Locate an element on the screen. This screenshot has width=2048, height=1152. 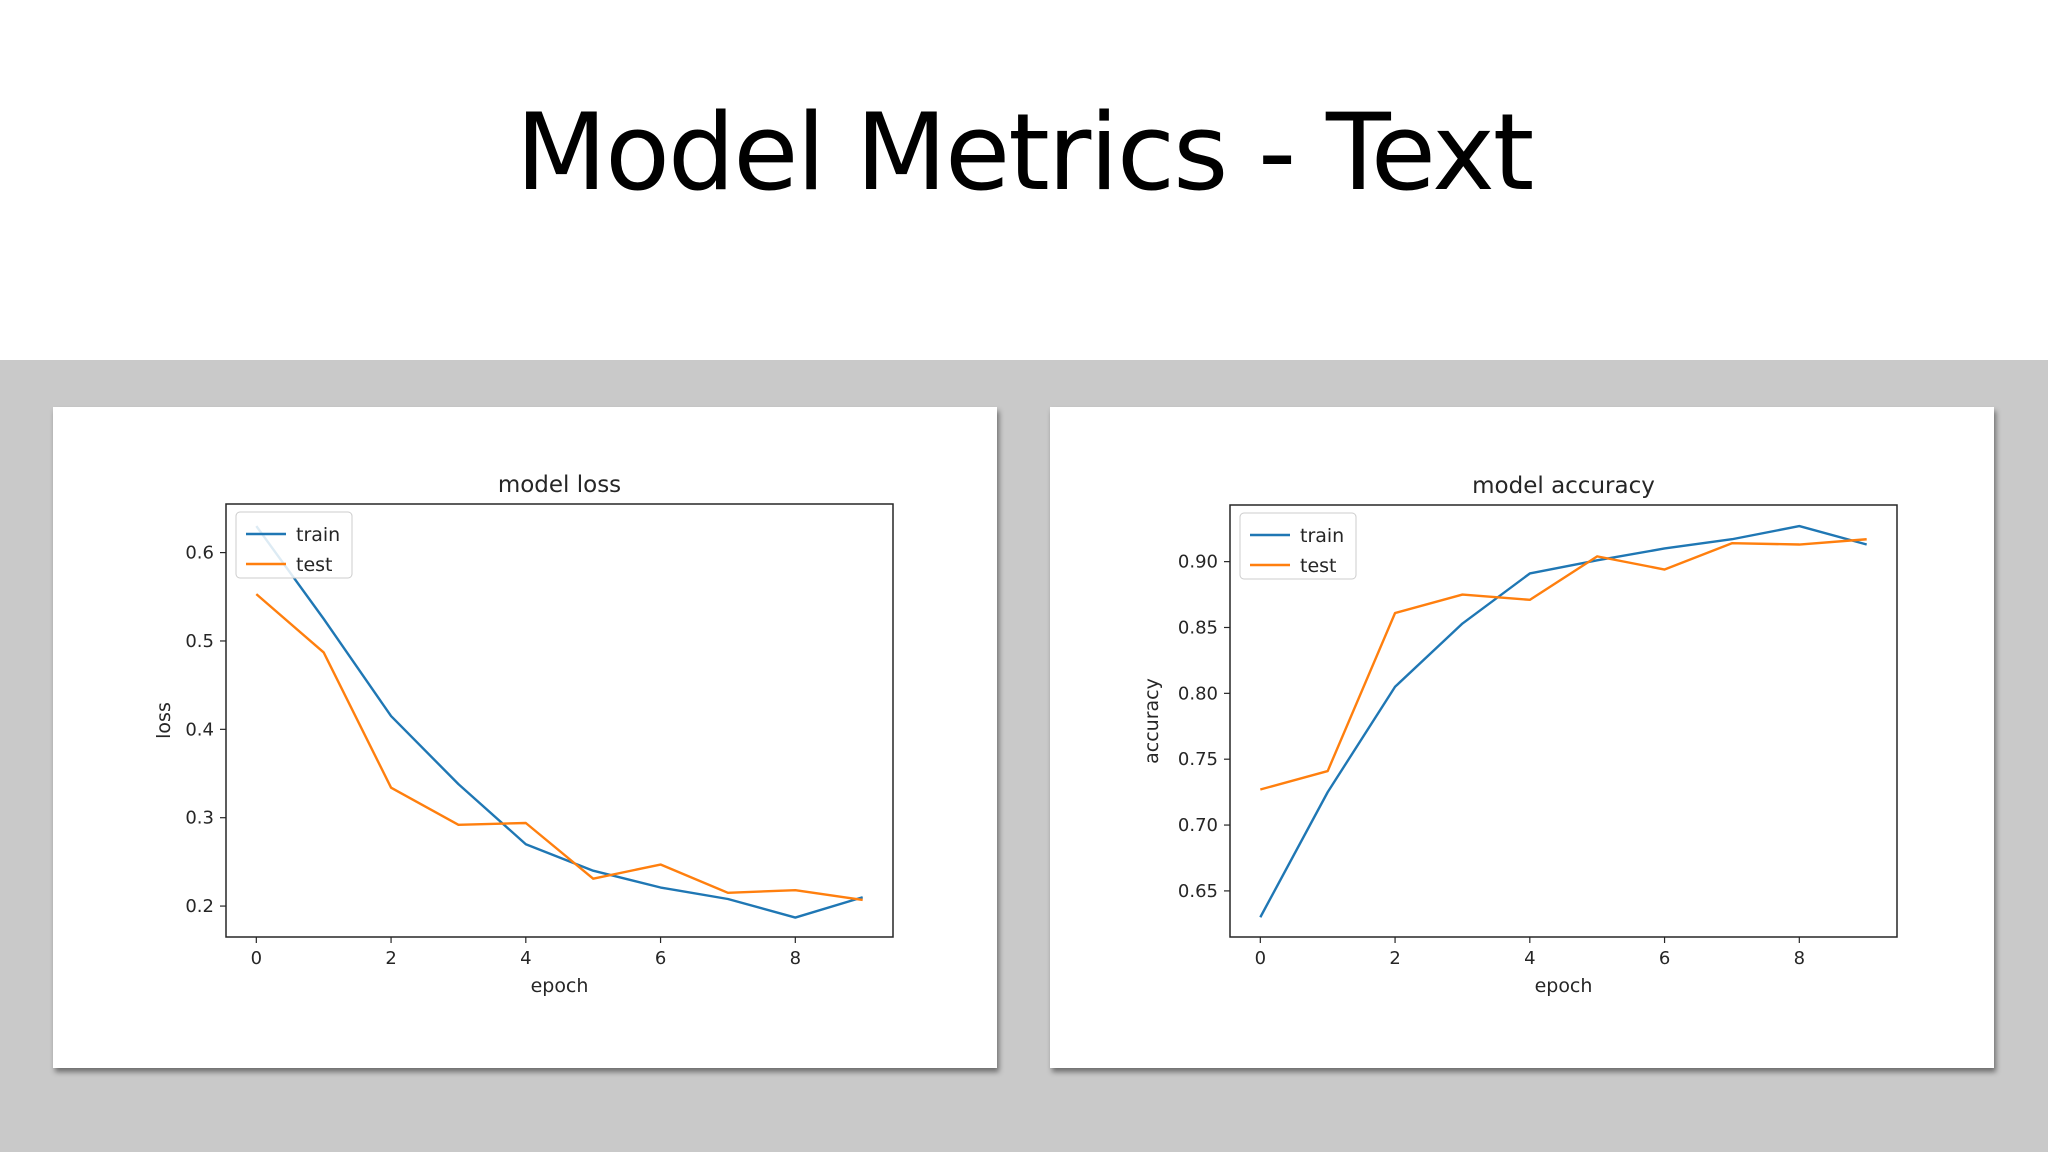
y-tick-label: 0.3 is located at coordinates (199, 818).